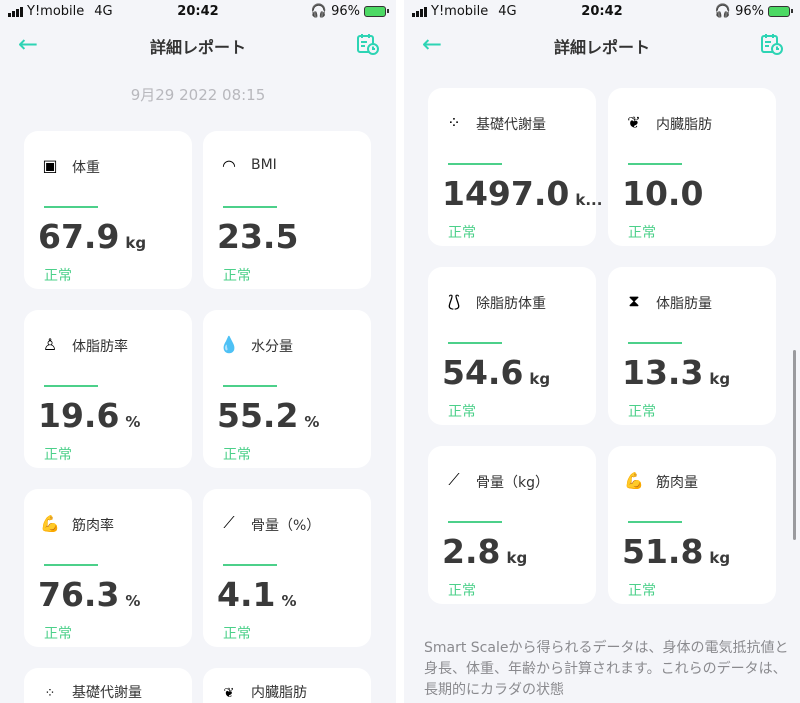  I want to click on metric-label: BMI, so click(264, 165).